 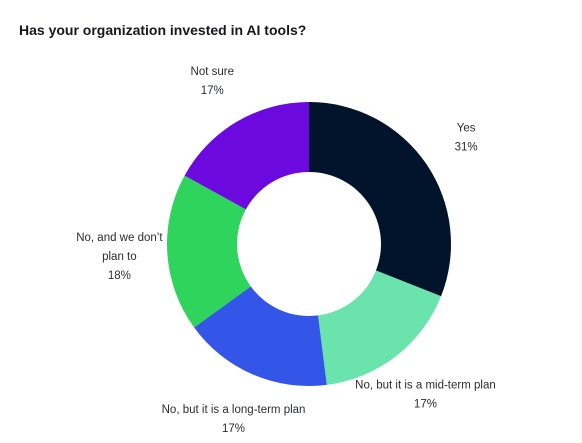 I want to click on slice-label-yes: Yes 31%, so click(x=466, y=138).